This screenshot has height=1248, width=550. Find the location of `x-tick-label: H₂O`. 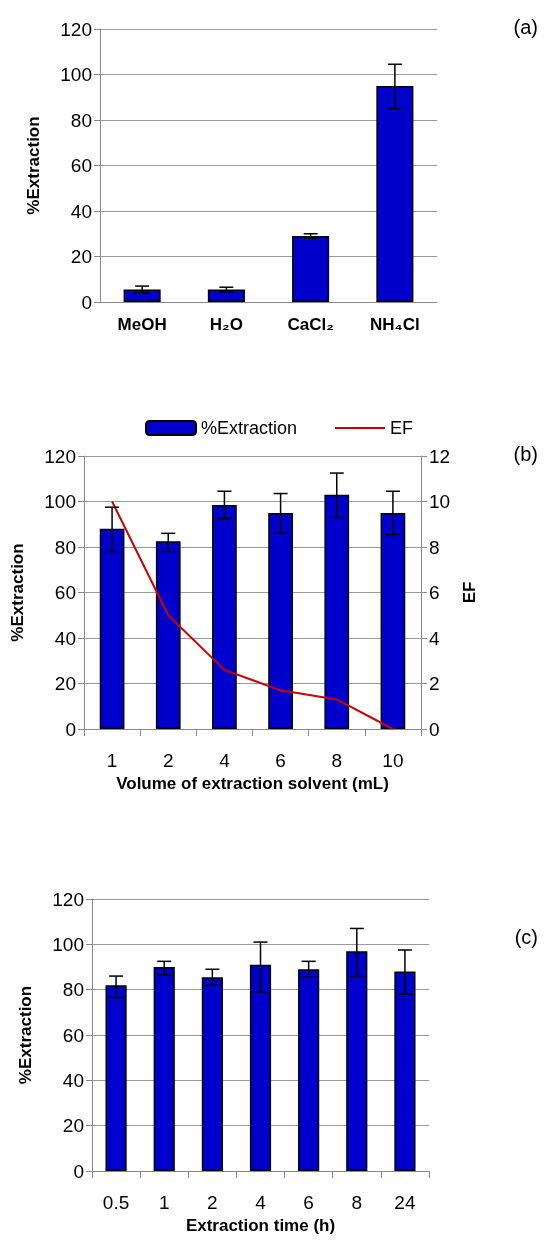

x-tick-label: H₂O is located at coordinates (226, 324).